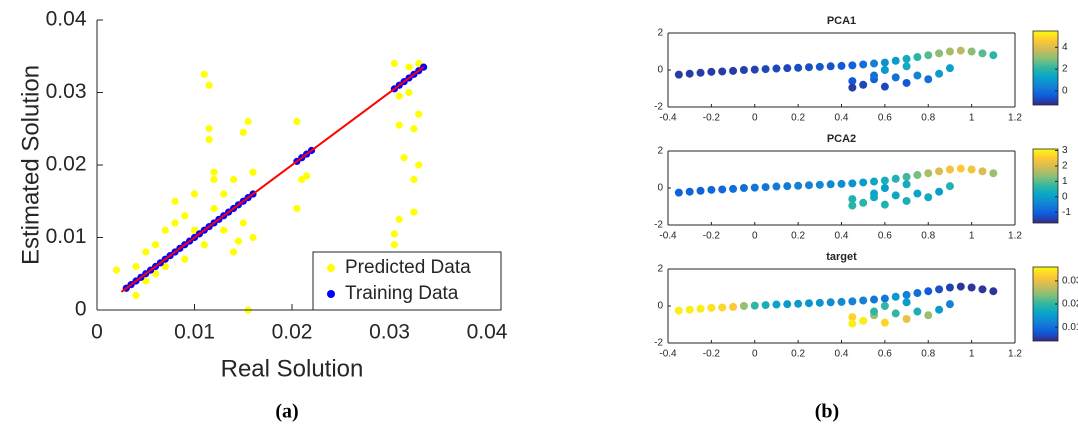 This screenshot has width=1078, height=432. I want to click on colorbar-tick-label: 0.02, so click(1070, 304).